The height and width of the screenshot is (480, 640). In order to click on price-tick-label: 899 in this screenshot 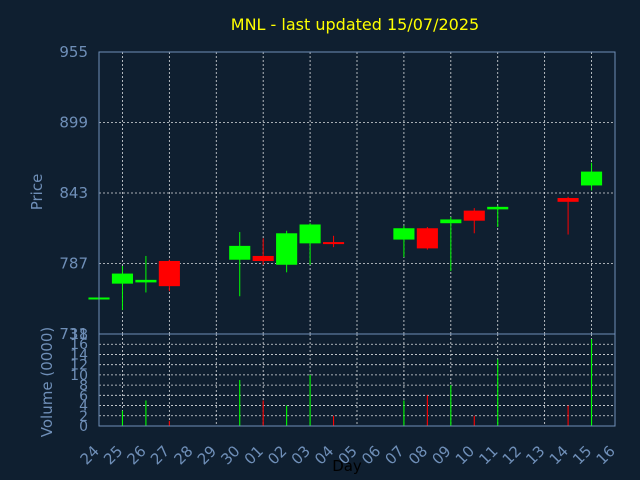, I will do `click(73, 123)`.